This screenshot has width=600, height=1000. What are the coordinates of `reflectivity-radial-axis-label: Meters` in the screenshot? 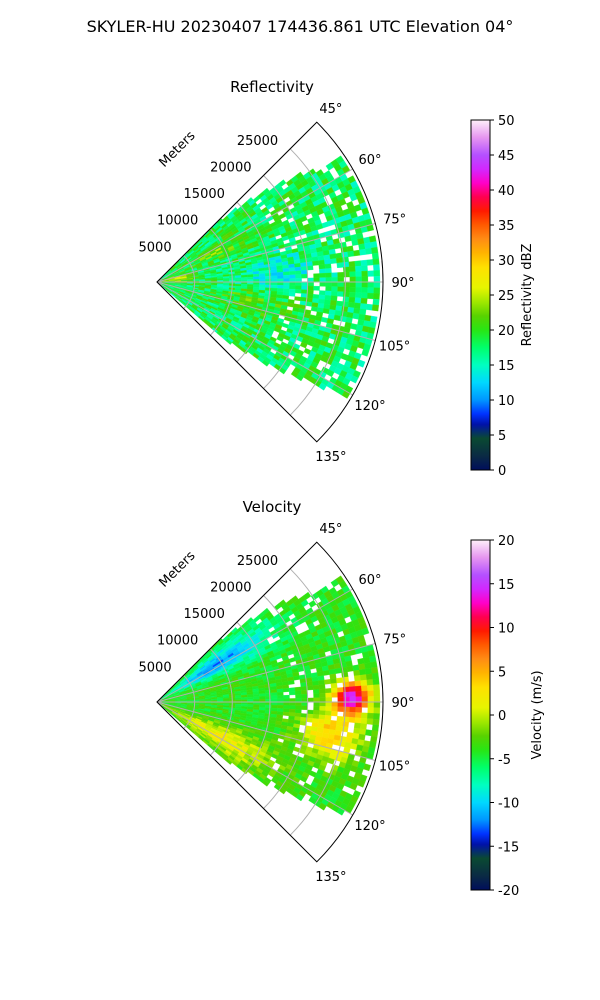 It's located at (178, 149).